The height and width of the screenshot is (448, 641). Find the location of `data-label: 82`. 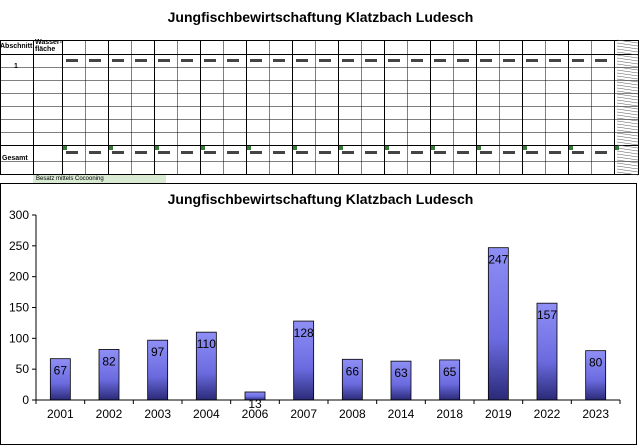

data-label: 82 is located at coordinates (109, 361).